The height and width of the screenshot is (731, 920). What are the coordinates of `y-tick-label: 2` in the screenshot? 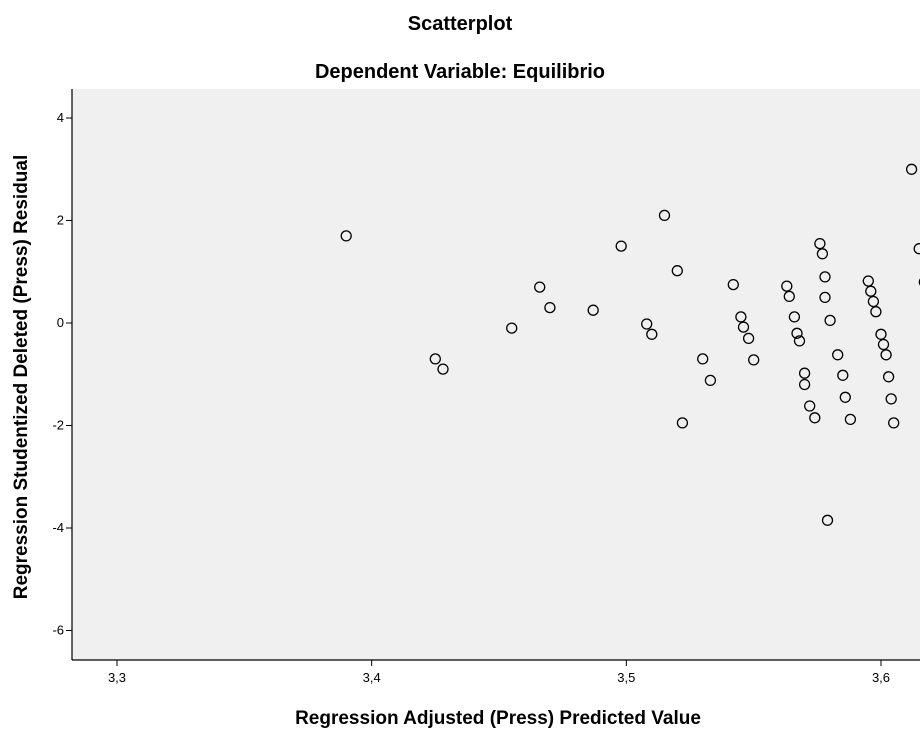 It's located at (60, 220).